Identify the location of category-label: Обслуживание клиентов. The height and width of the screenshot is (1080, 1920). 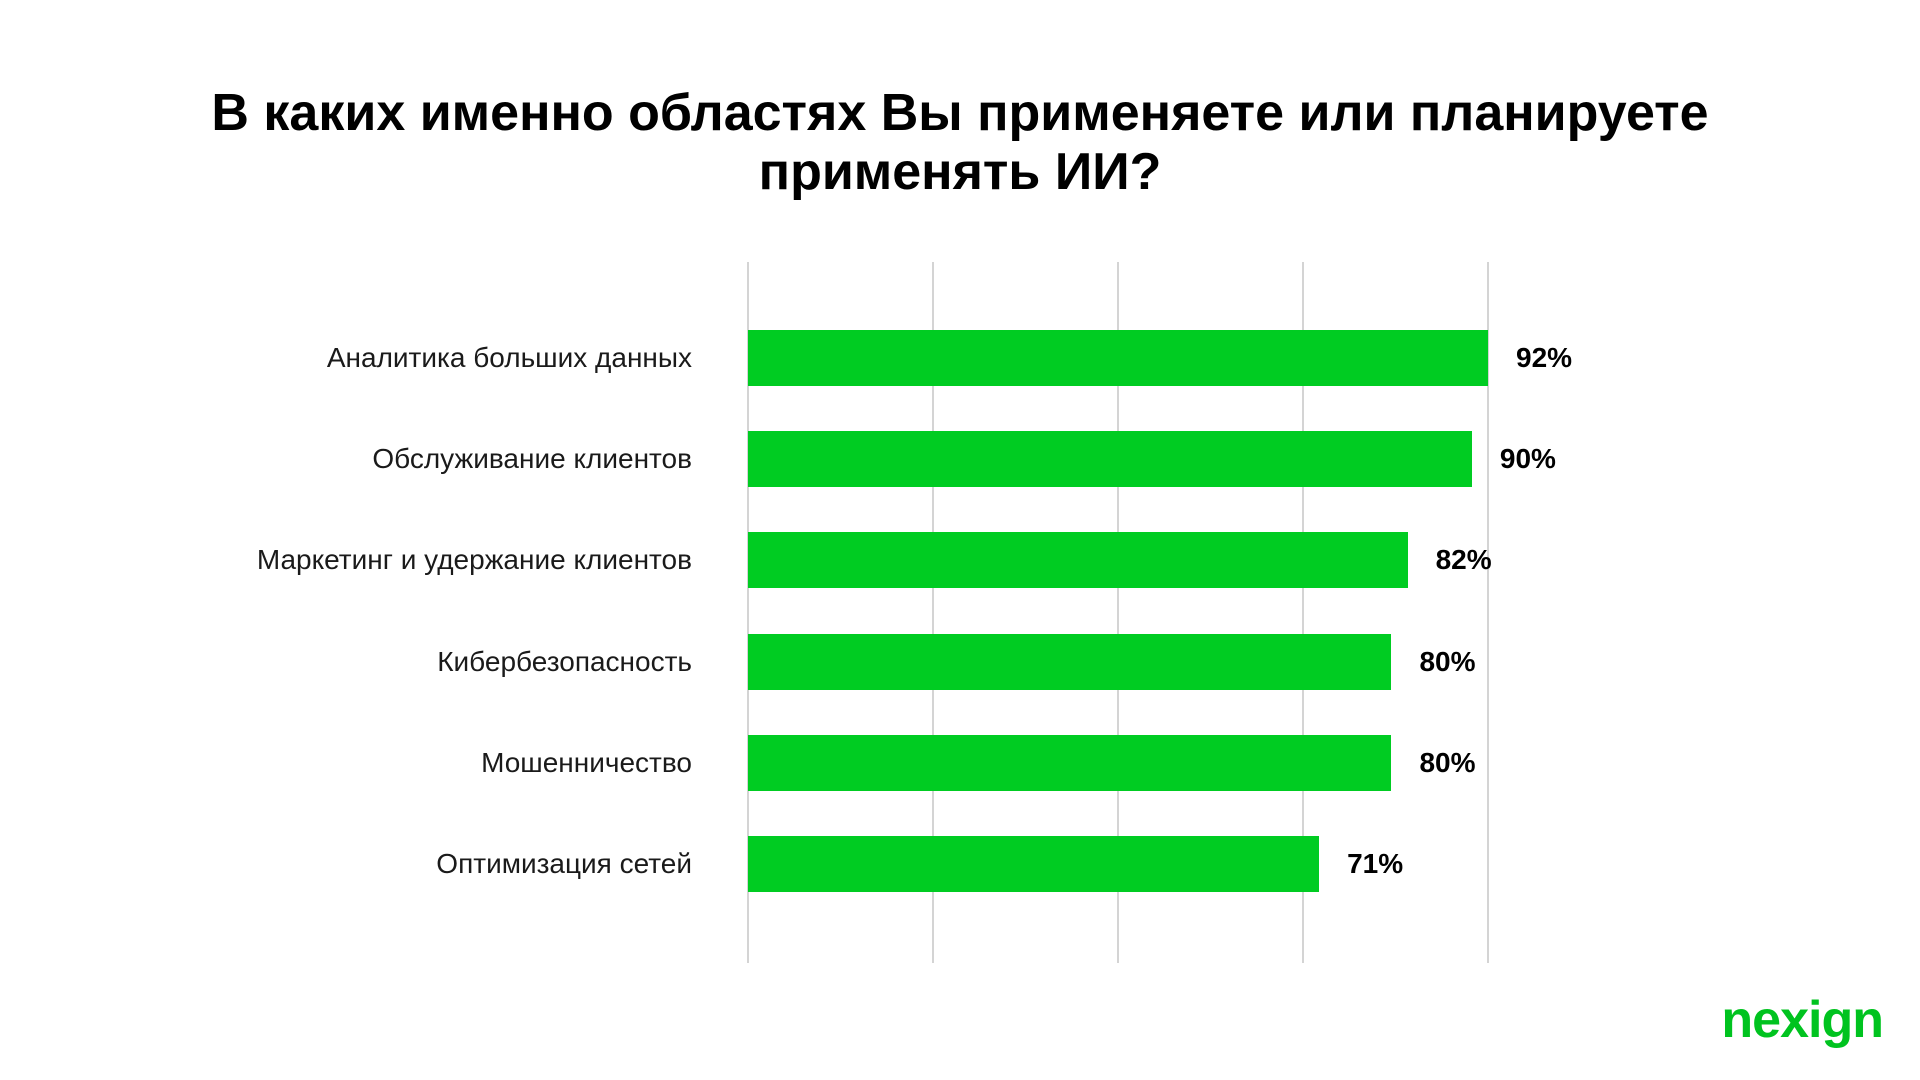
(532, 459).